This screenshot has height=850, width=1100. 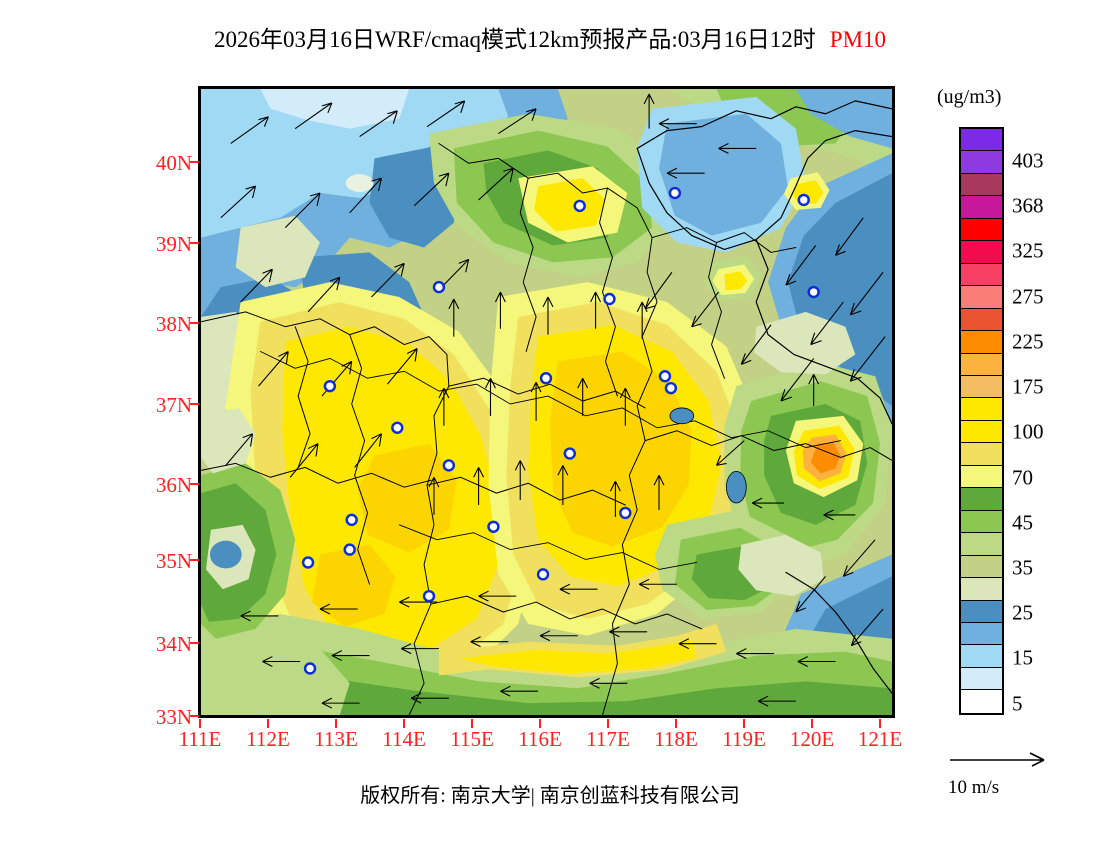 I want to click on y-tick-34N, so click(x=194, y=643).